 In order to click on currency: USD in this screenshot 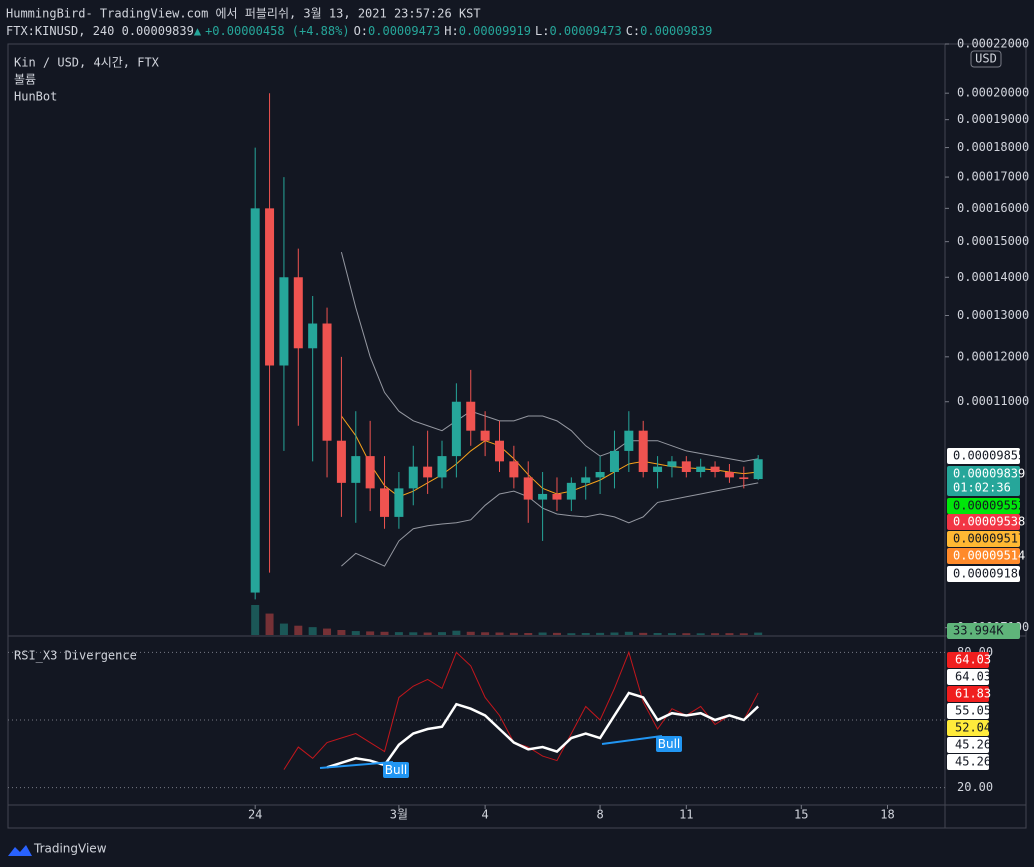, I will do `click(986, 59)`.